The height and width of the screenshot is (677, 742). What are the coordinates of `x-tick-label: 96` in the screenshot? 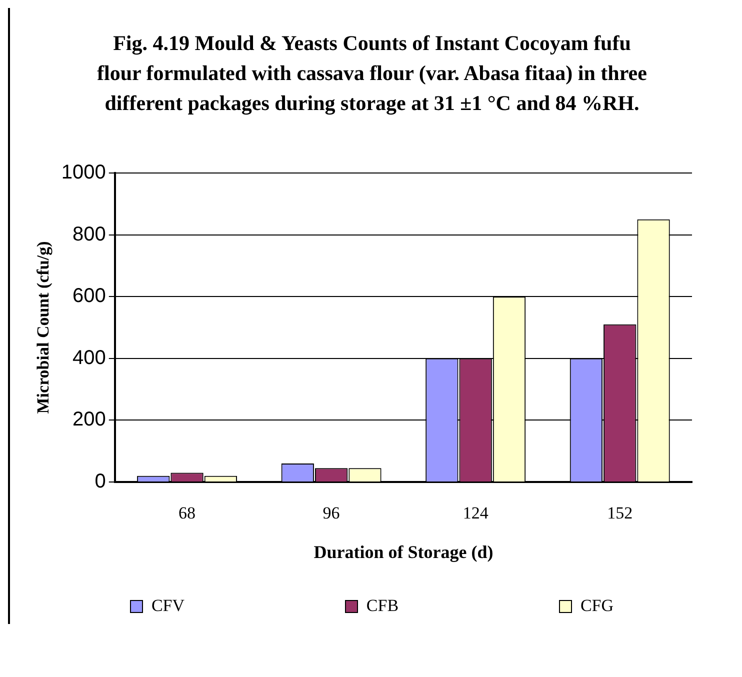 It's located at (331, 513).